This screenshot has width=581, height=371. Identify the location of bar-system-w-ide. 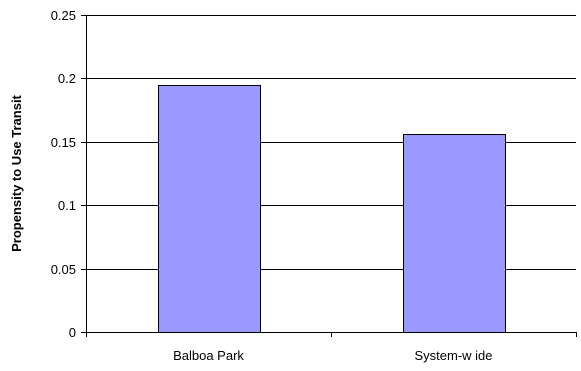
(454, 233).